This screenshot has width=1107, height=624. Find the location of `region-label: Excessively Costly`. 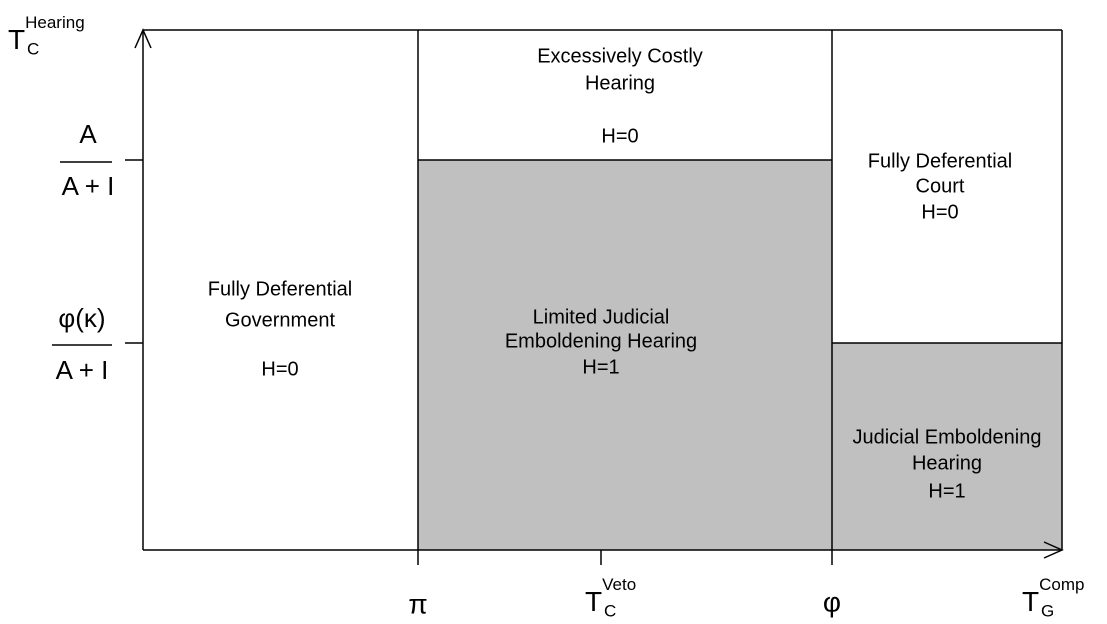

region-label: Excessively Costly is located at coordinates (620, 56).